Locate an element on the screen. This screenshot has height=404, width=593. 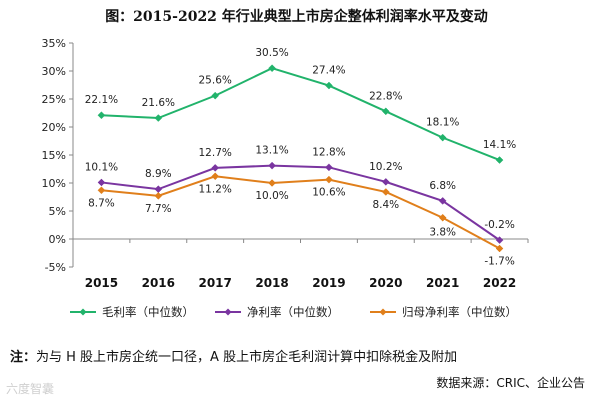
data-label: 22.1% is located at coordinates (101, 100).